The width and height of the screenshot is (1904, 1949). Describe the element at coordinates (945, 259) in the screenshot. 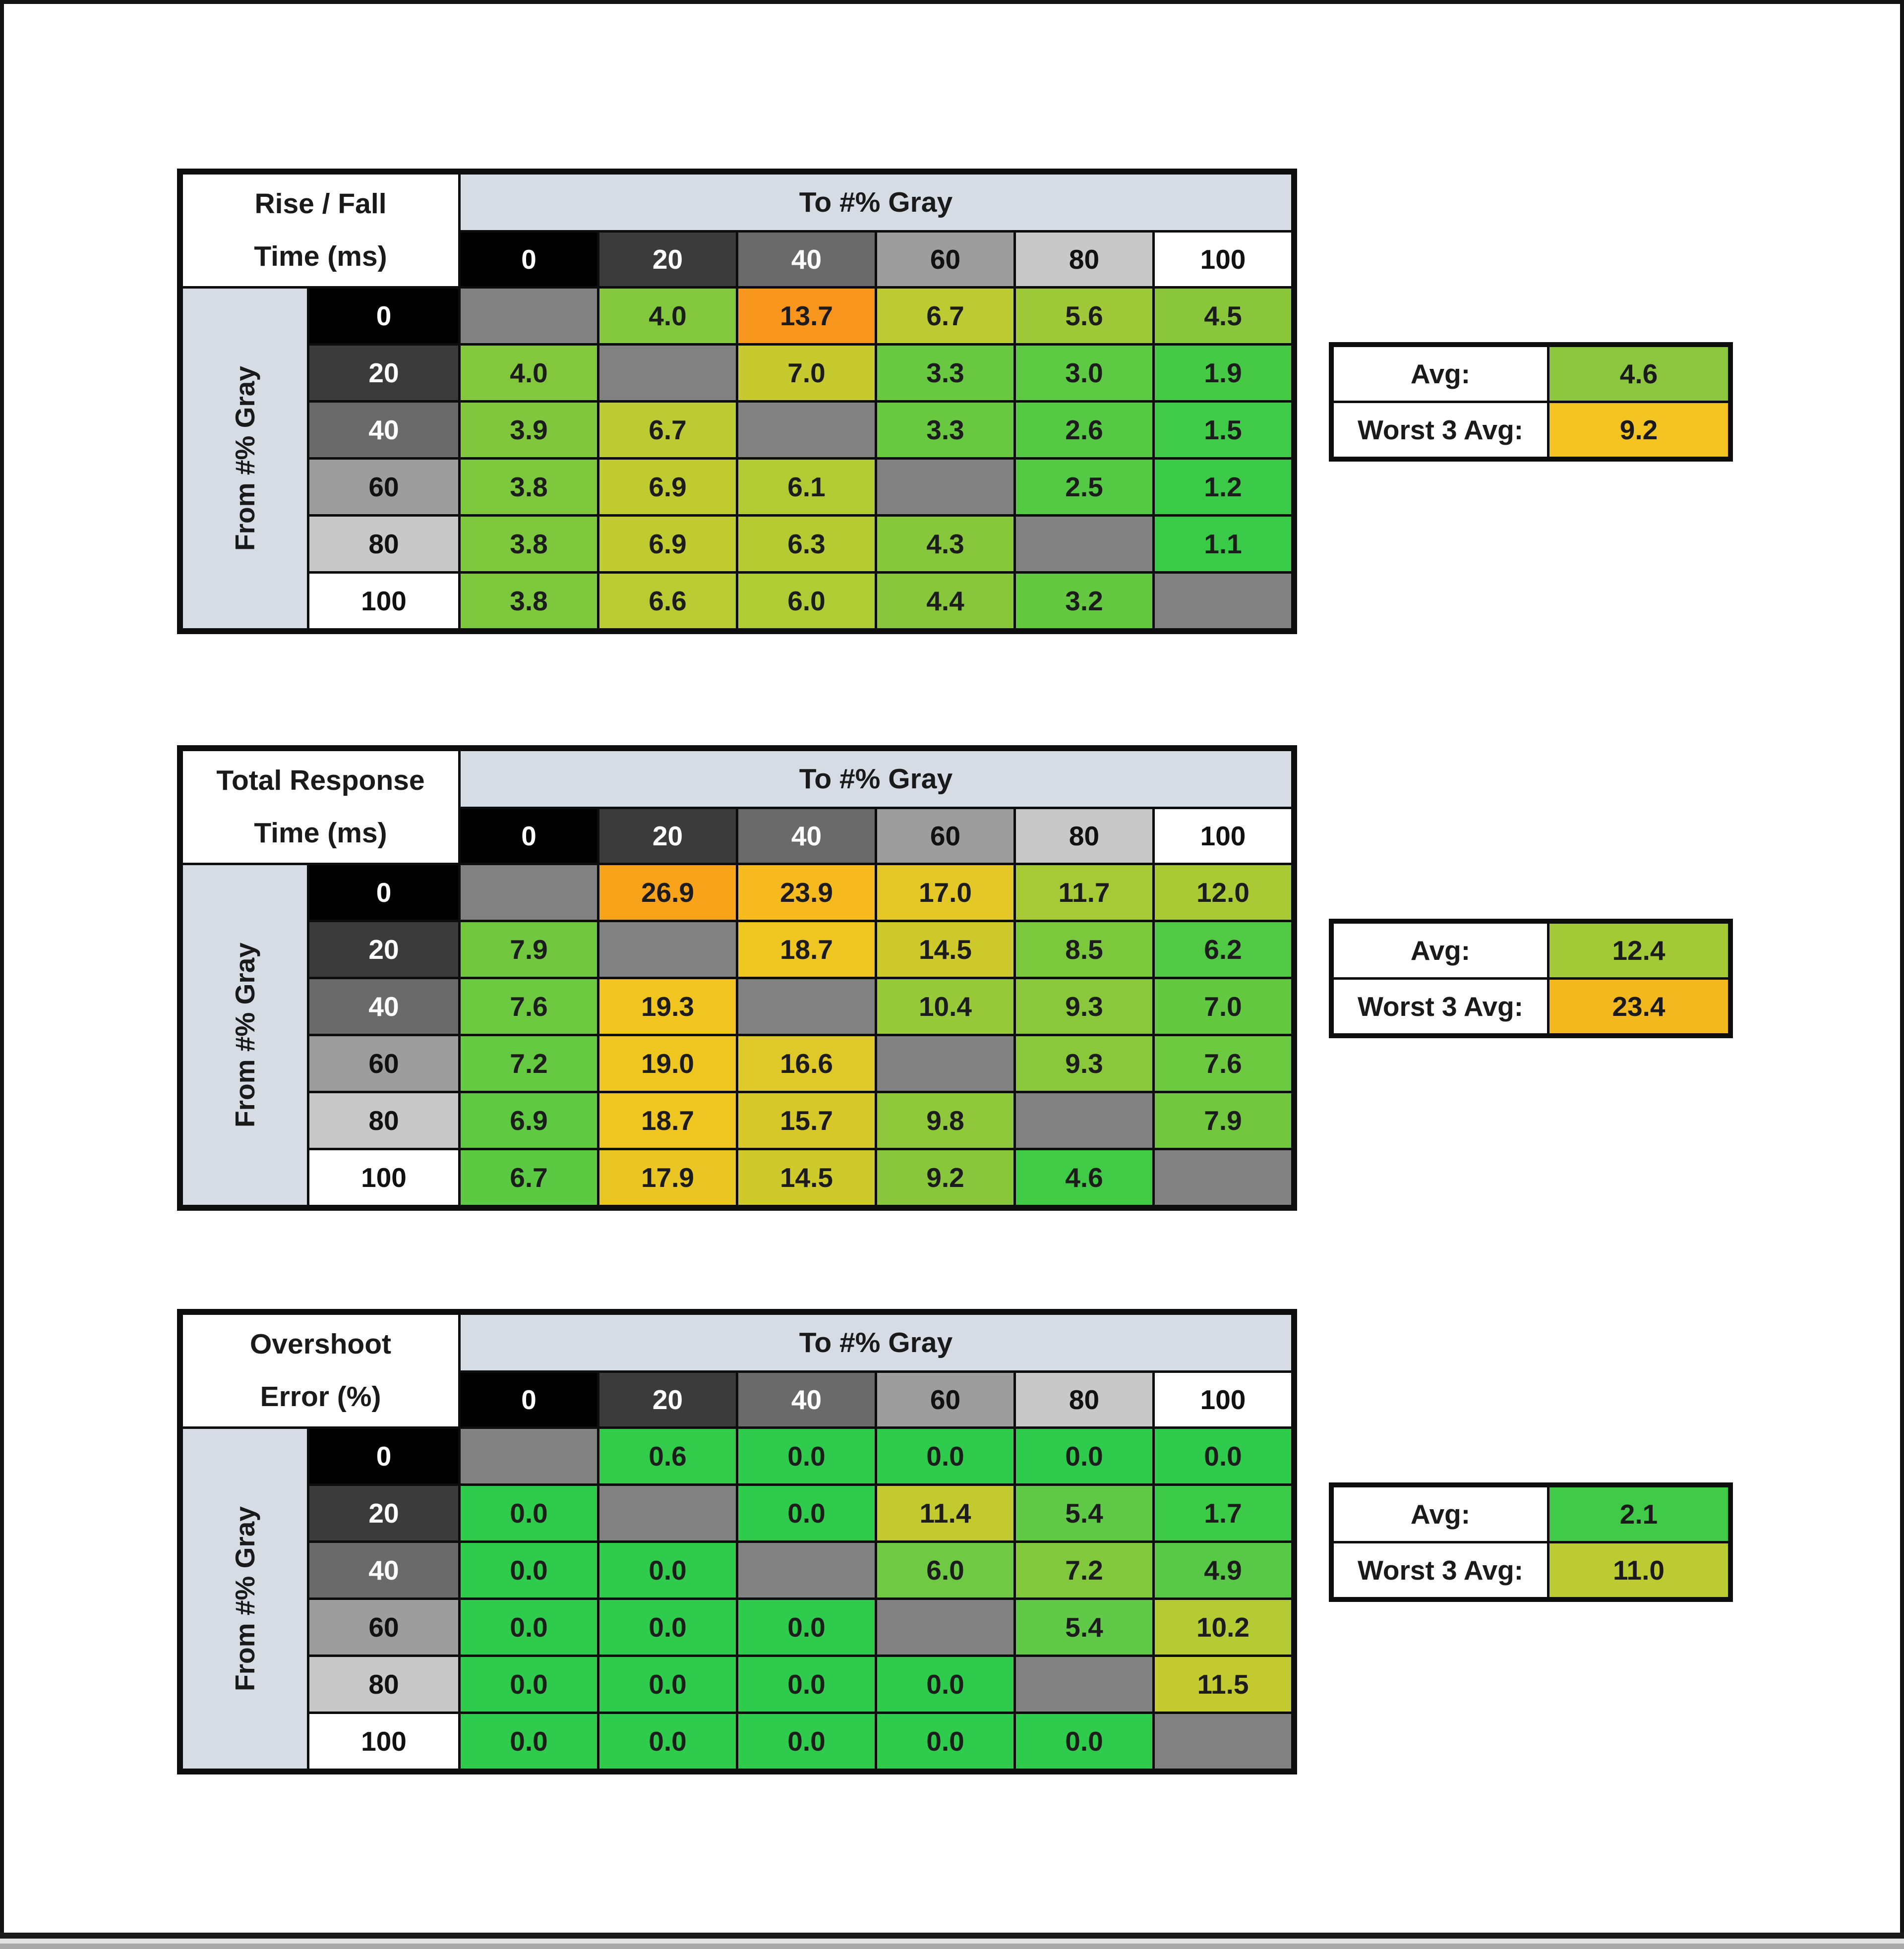

I see `col-header-cell: 60` at that location.